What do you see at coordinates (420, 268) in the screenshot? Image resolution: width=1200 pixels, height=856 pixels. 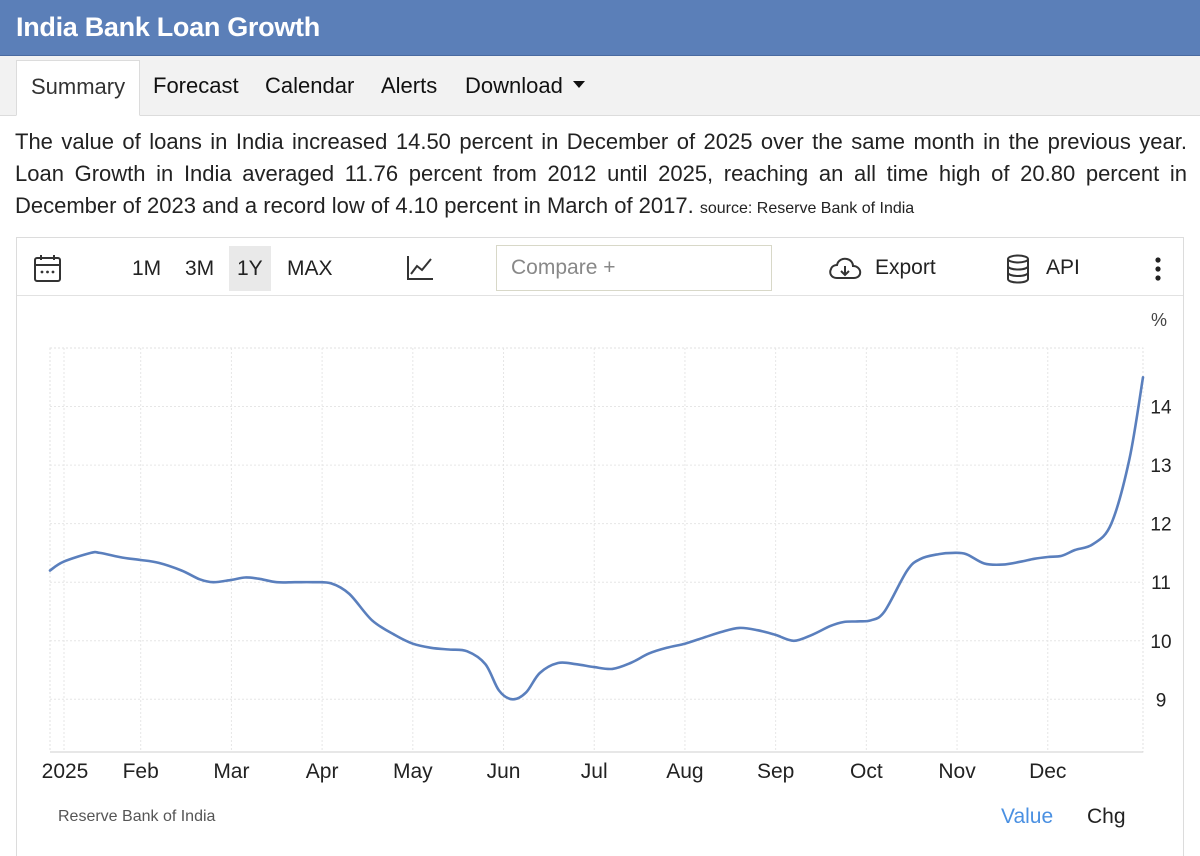 I see `line-chart-icon` at bounding box center [420, 268].